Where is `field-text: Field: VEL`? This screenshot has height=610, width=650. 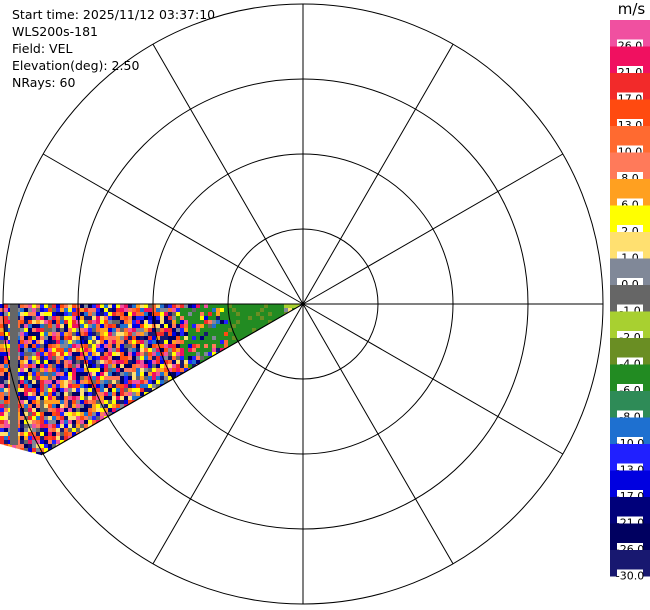 field-text: Field: VEL is located at coordinates (42, 48).